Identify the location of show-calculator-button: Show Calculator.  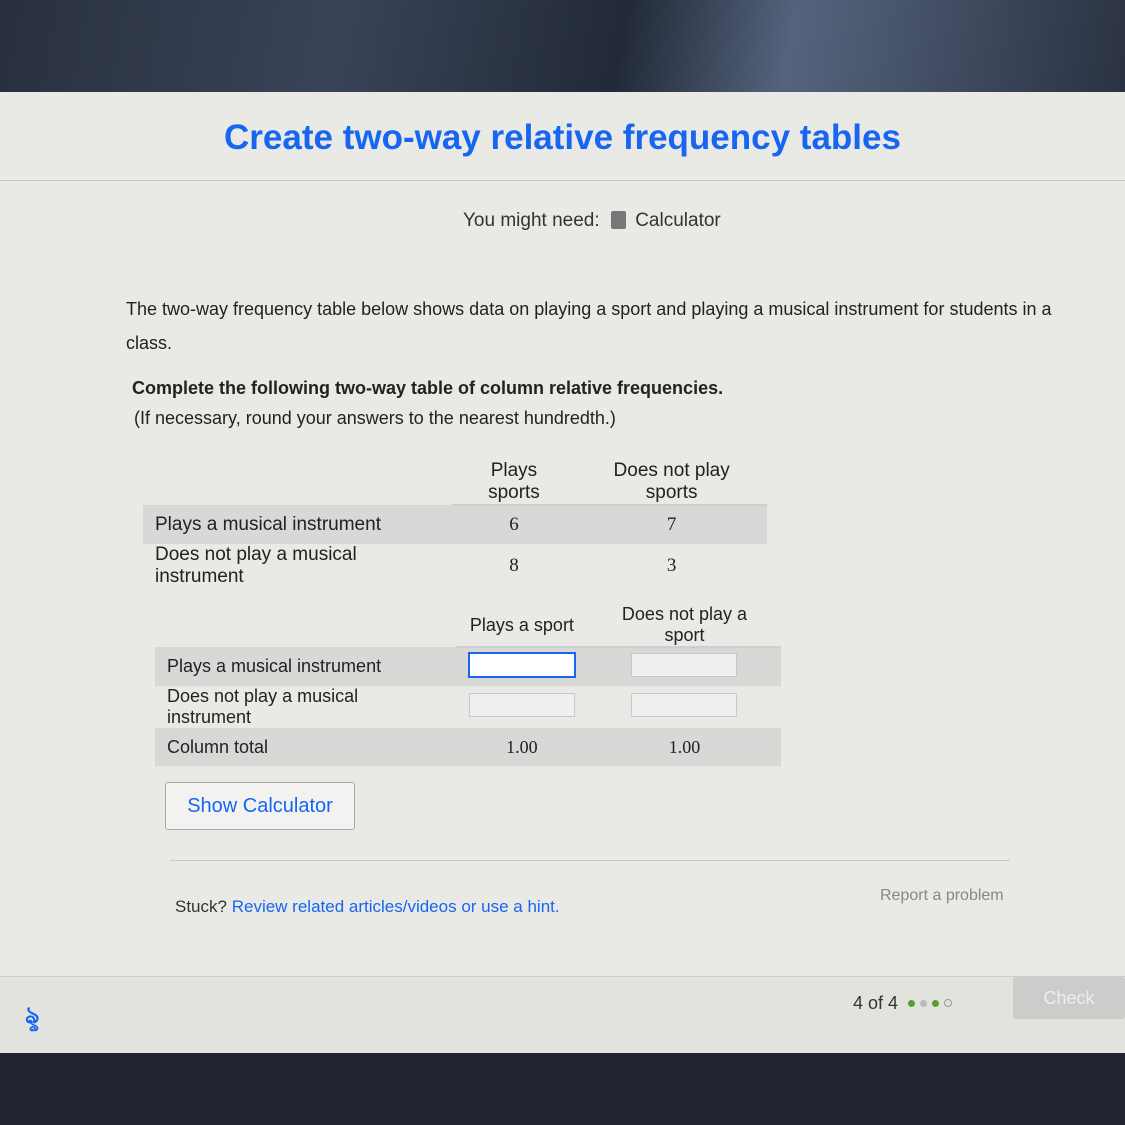
(260, 806).